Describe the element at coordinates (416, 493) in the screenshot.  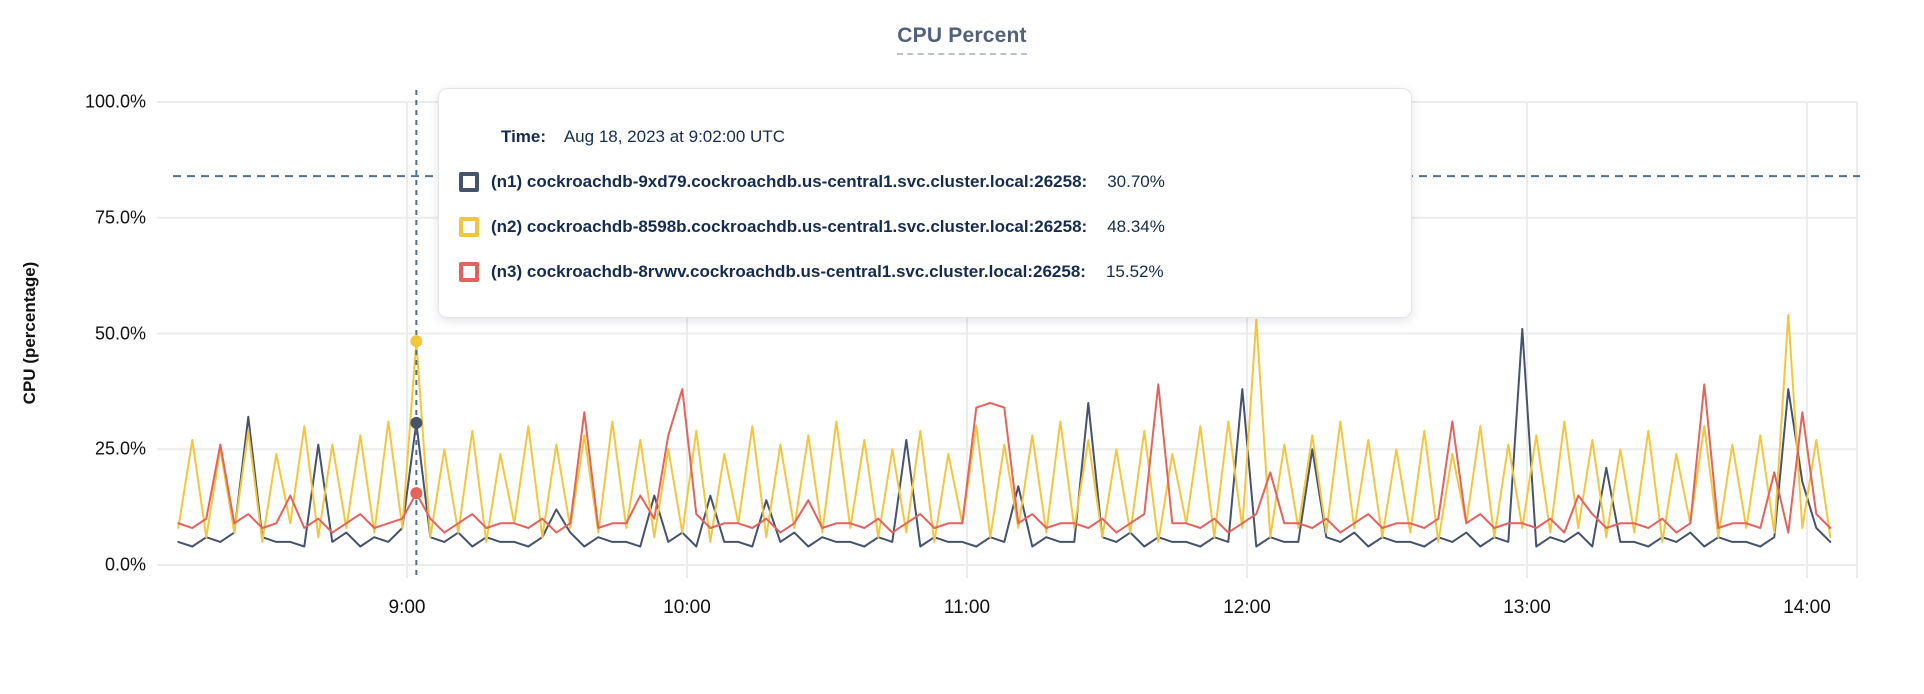
I see `hover-dot-n3` at that location.